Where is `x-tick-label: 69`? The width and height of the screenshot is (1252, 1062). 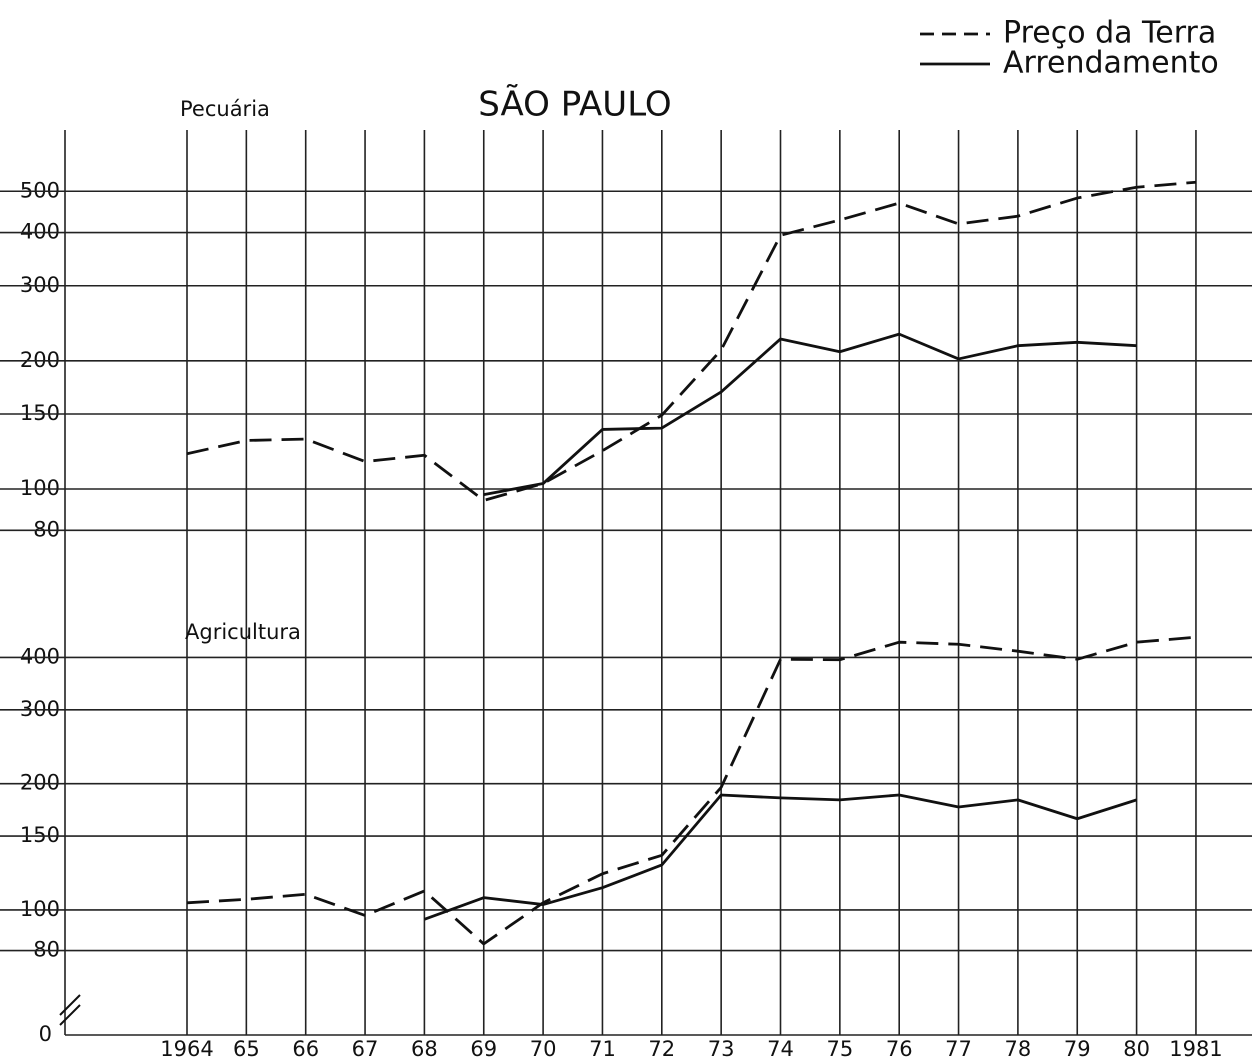 x-tick-label: 69 is located at coordinates (483, 1049).